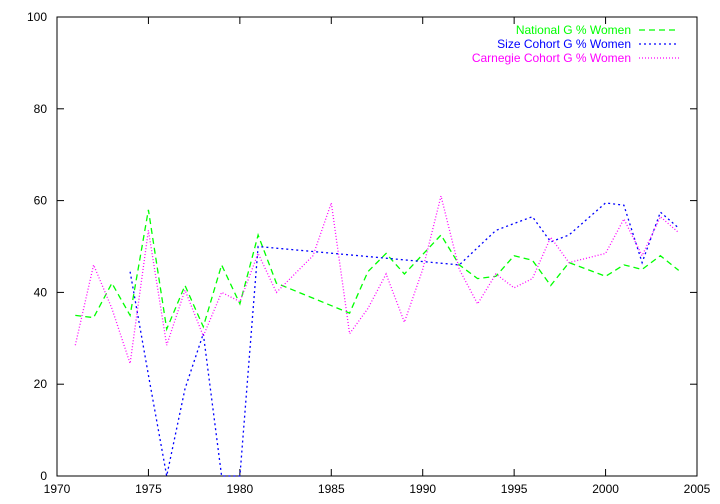 The image size is (720, 504). Describe the element at coordinates (41, 384) in the screenshot. I see `y-tick-label: 20` at that location.